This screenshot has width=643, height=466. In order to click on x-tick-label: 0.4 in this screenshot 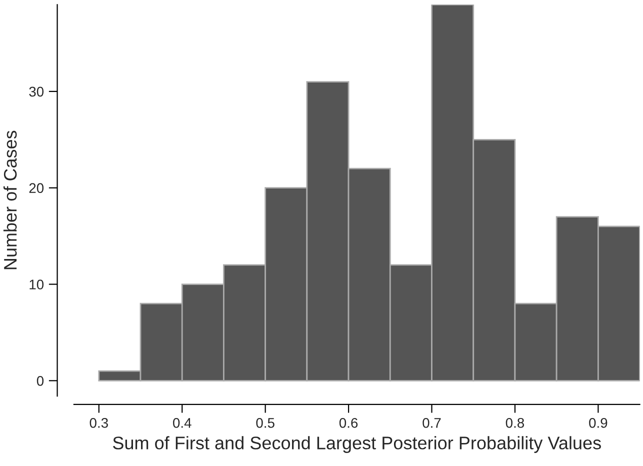, I will do `click(182, 423)`.